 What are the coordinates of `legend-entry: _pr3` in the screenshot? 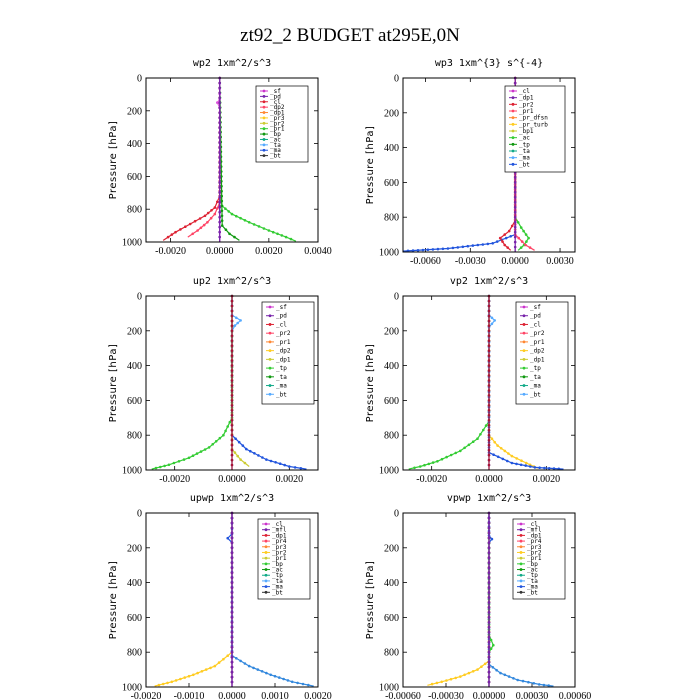 It's located at (534, 547).